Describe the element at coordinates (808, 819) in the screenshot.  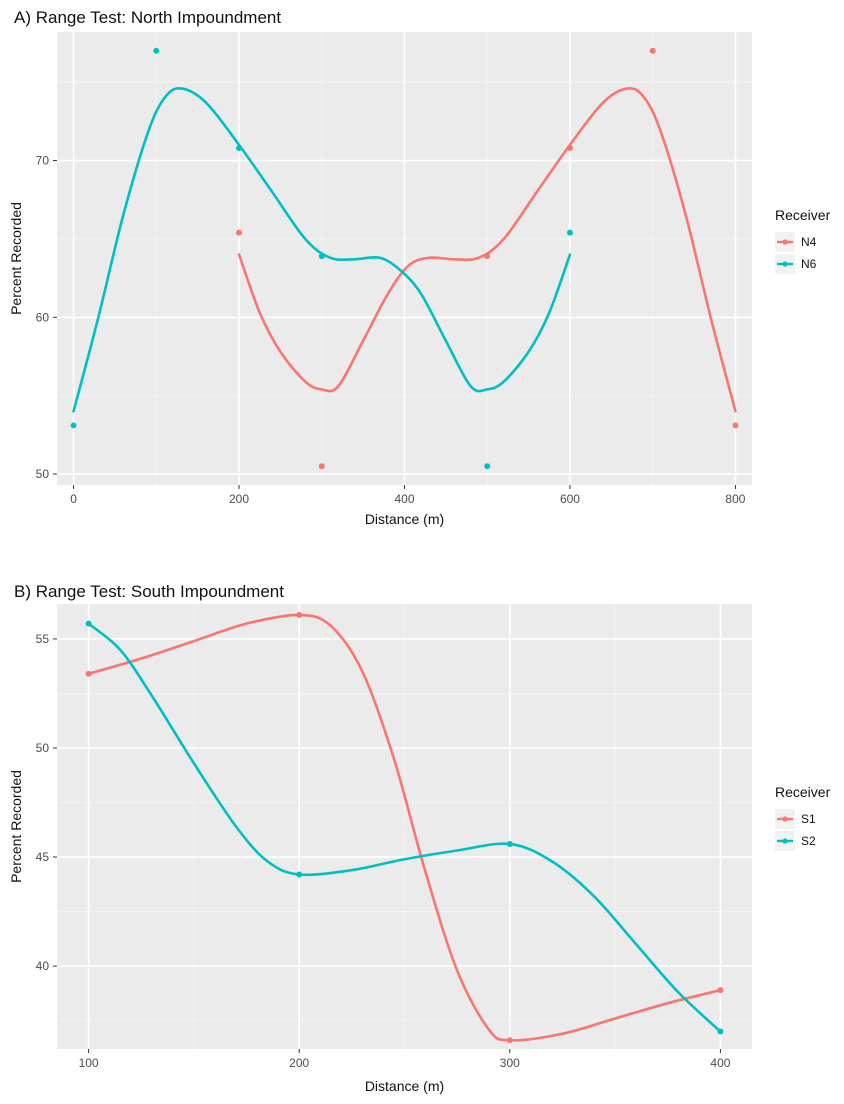
I see `legend-label: S1` at that location.